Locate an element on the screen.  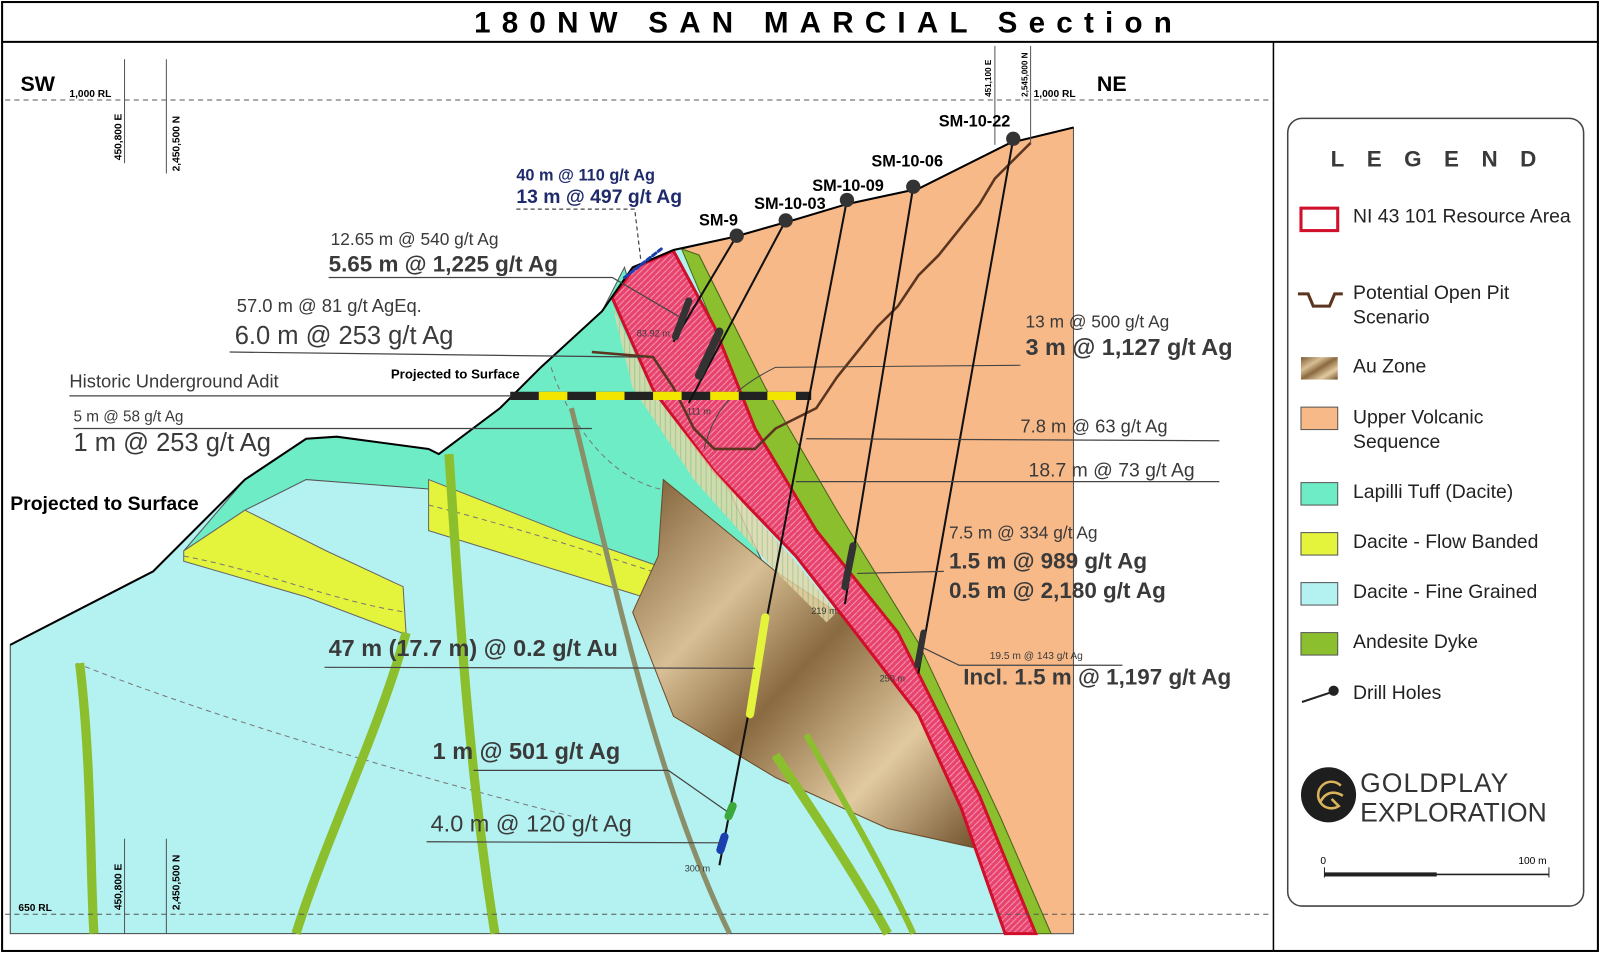
legend-label: Dacite - Fine Grained is located at coordinates (1445, 592).